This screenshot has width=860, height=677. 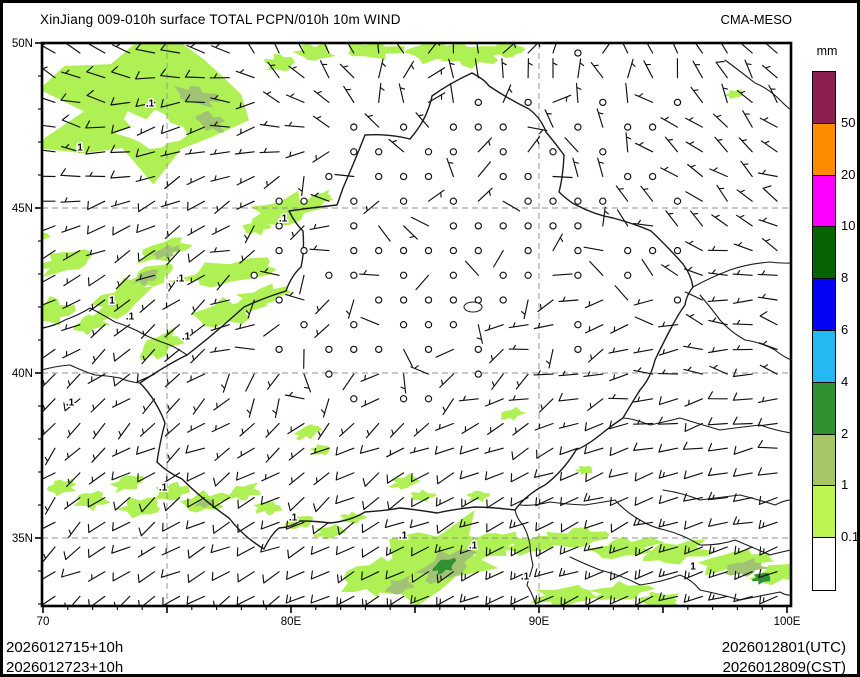 I want to click on contour-label: .1, so click(x=293, y=518).